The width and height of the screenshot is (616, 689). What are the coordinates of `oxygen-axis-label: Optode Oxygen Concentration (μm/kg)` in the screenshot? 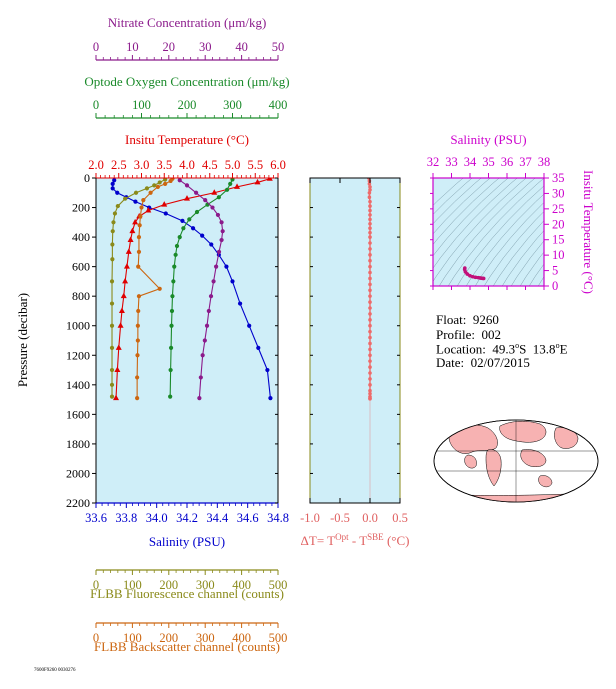 It's located at (186, 81).